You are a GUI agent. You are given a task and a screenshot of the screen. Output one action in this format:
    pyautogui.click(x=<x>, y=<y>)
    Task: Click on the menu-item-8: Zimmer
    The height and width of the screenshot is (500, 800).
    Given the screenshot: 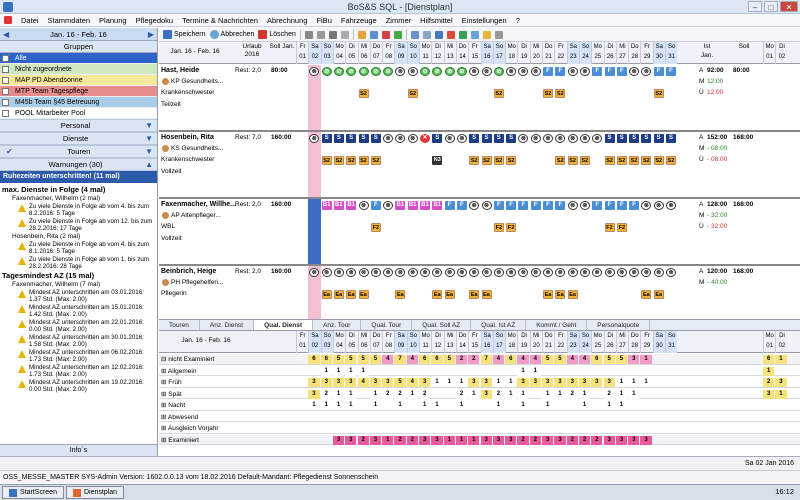 What is the action you would take?
    pyautogui.click(x=398, y=20)
    